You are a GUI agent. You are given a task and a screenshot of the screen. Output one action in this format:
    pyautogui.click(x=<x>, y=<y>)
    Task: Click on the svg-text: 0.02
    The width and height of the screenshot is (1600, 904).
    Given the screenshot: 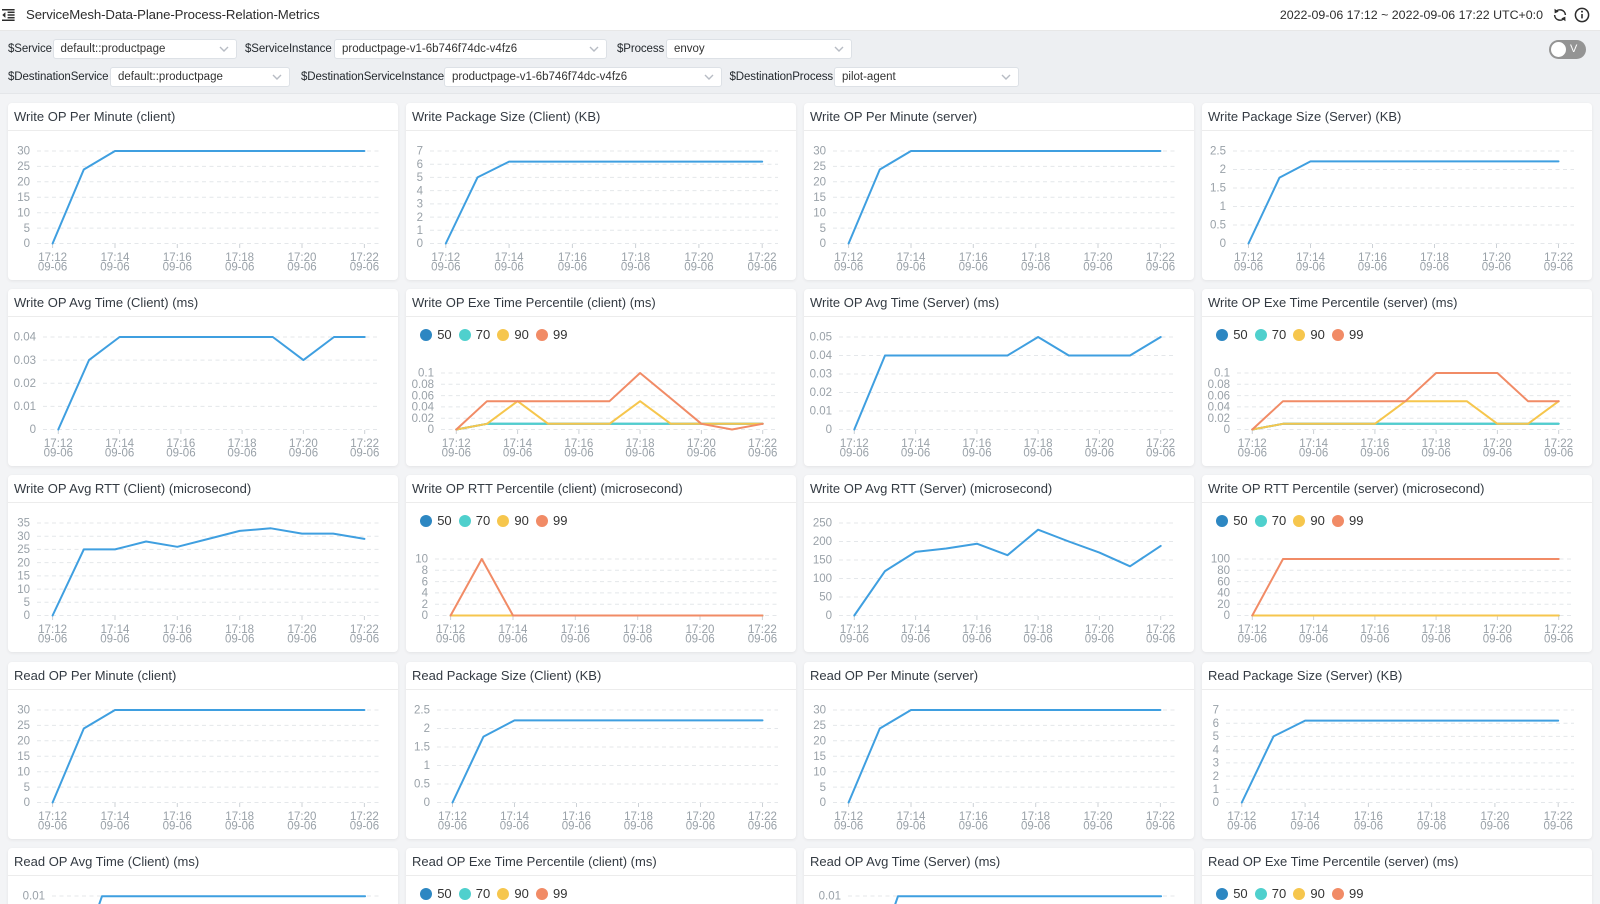 What is the action you would take?
    pyautogui.click(x=821, y=393)
    